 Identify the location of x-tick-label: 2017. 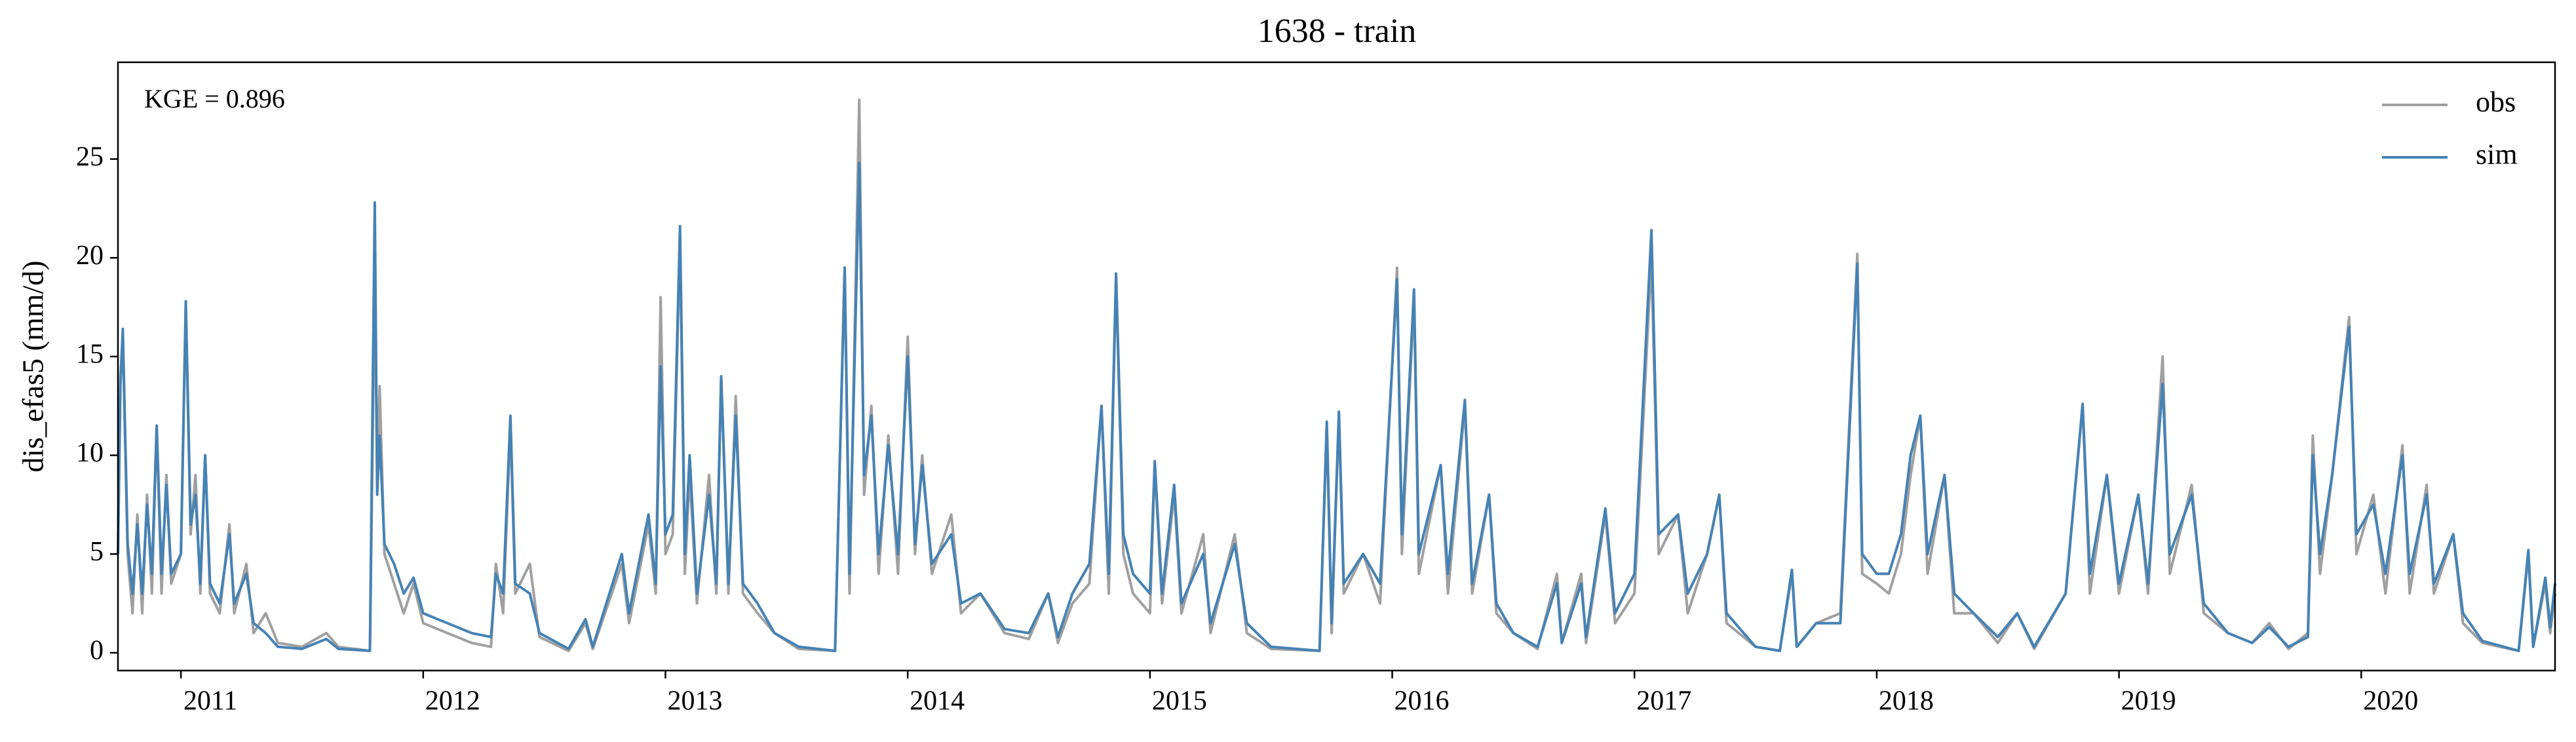
(1663, 701).